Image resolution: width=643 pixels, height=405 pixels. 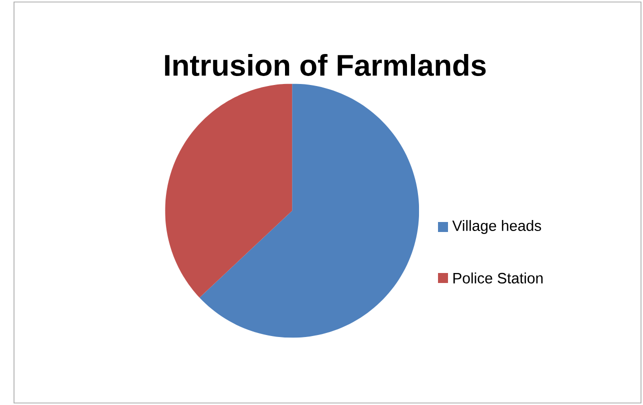 What do you see at coordinates (498, 278) in the screenshot?
I see `legend-label: Police Station` at bounding box center [498, 278].